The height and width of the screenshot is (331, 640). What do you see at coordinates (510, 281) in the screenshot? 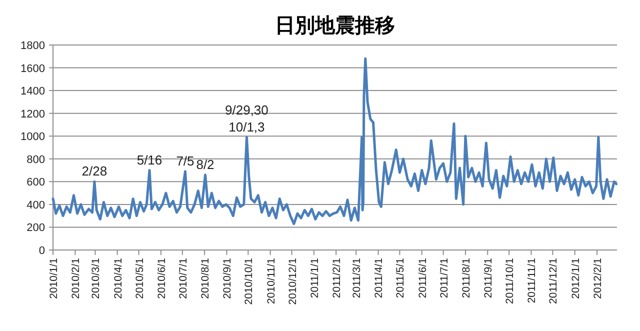
I see `x-tick-label: 2011/10/1` at bounding box center [510, 281].